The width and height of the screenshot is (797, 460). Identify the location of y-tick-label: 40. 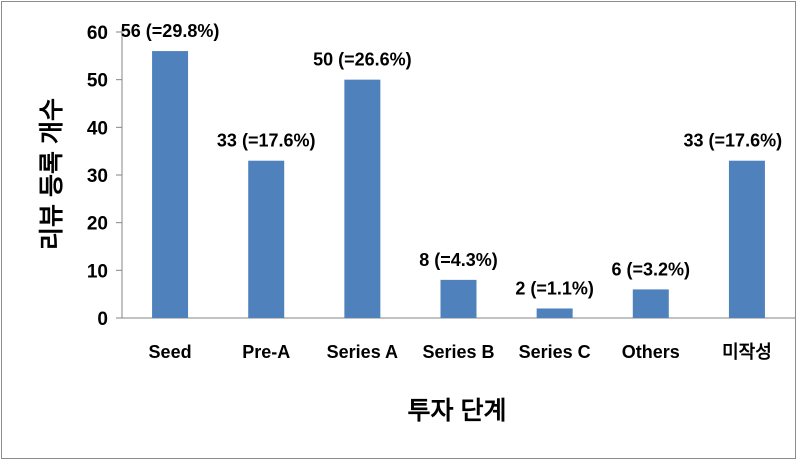
(97, 128).